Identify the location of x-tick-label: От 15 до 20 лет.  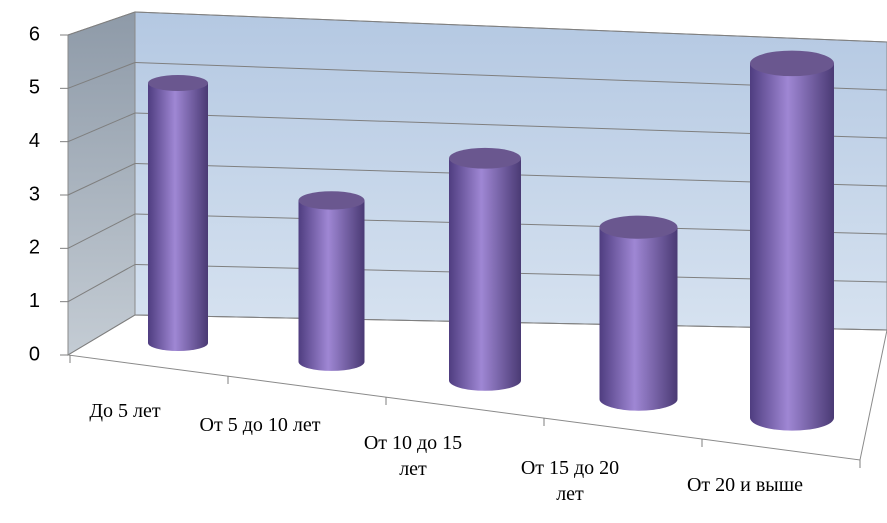
(570, 481).